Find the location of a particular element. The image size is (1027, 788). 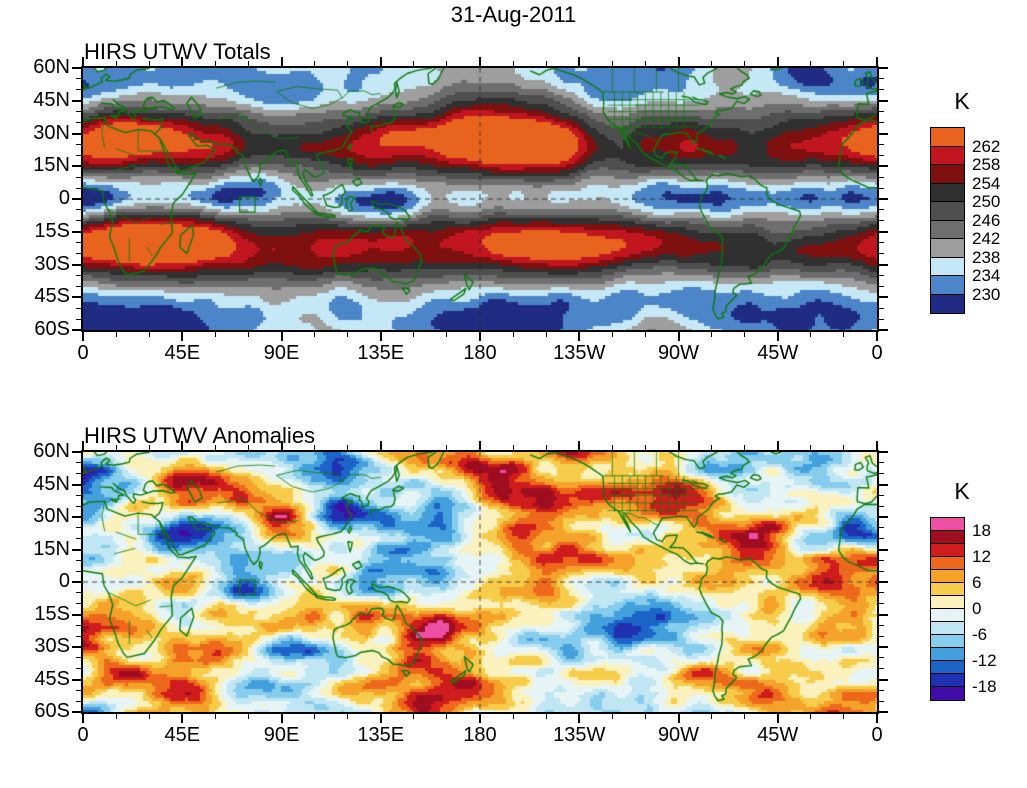

x-tick-label: 135E is located at coordinates (381, 353).